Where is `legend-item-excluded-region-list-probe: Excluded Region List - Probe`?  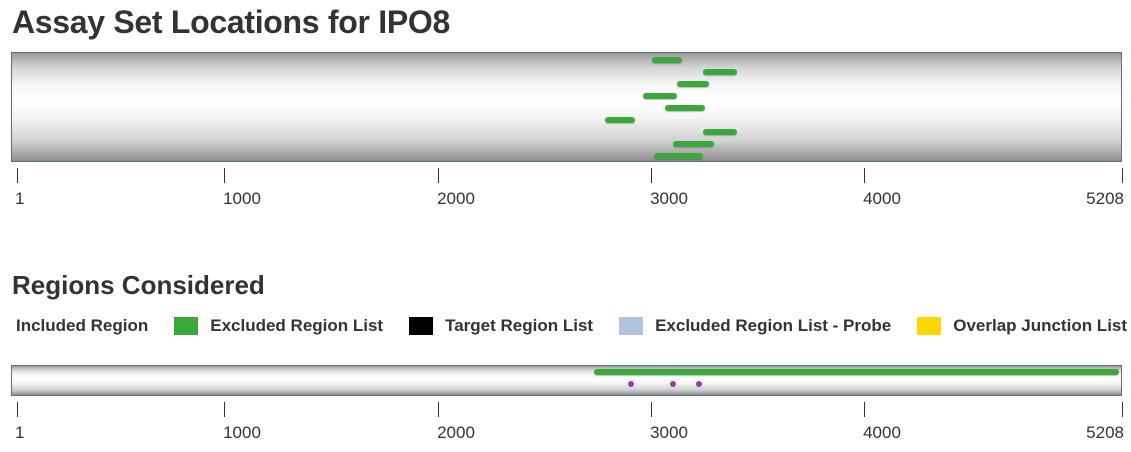
legend-item-excluded-region-list-probe: Excluded Region List - Probe is located at coordinates (804, 326).